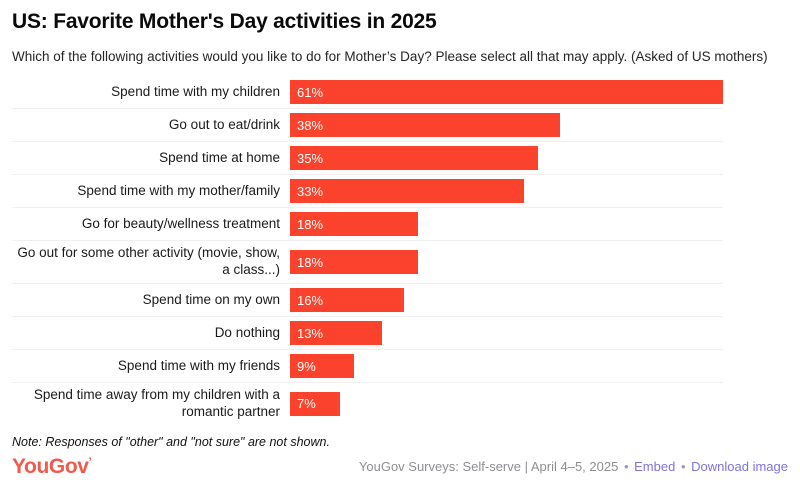 The width and height of the screenshot is (800, 490). Describe the element at coordinates (219, 157) in the screenshot. I see `category-label: Spend time at home` at that location.